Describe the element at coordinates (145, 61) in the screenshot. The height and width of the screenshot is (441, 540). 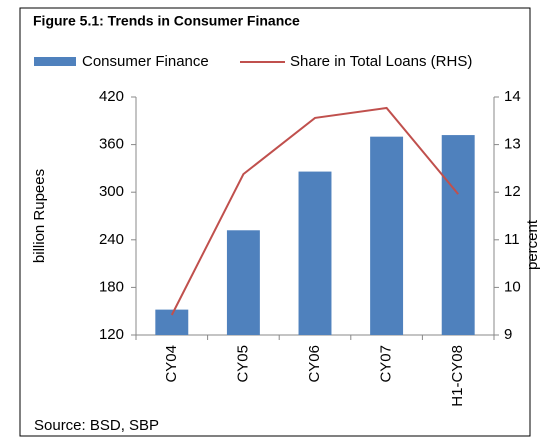
I see `legend-label: Consumer Finance` at that location.